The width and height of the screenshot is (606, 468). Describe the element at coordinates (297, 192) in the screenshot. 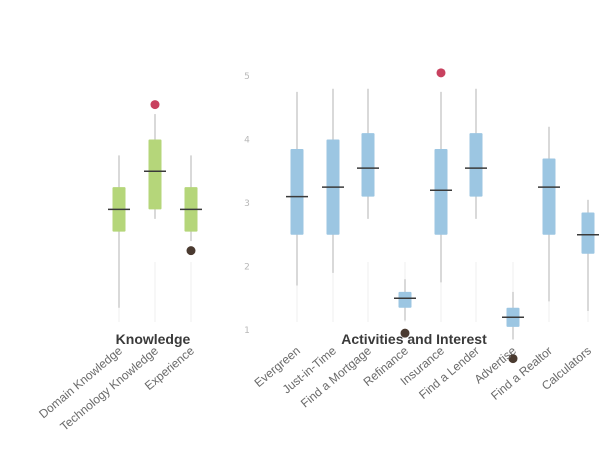

I see `box-evergreen` at that location.